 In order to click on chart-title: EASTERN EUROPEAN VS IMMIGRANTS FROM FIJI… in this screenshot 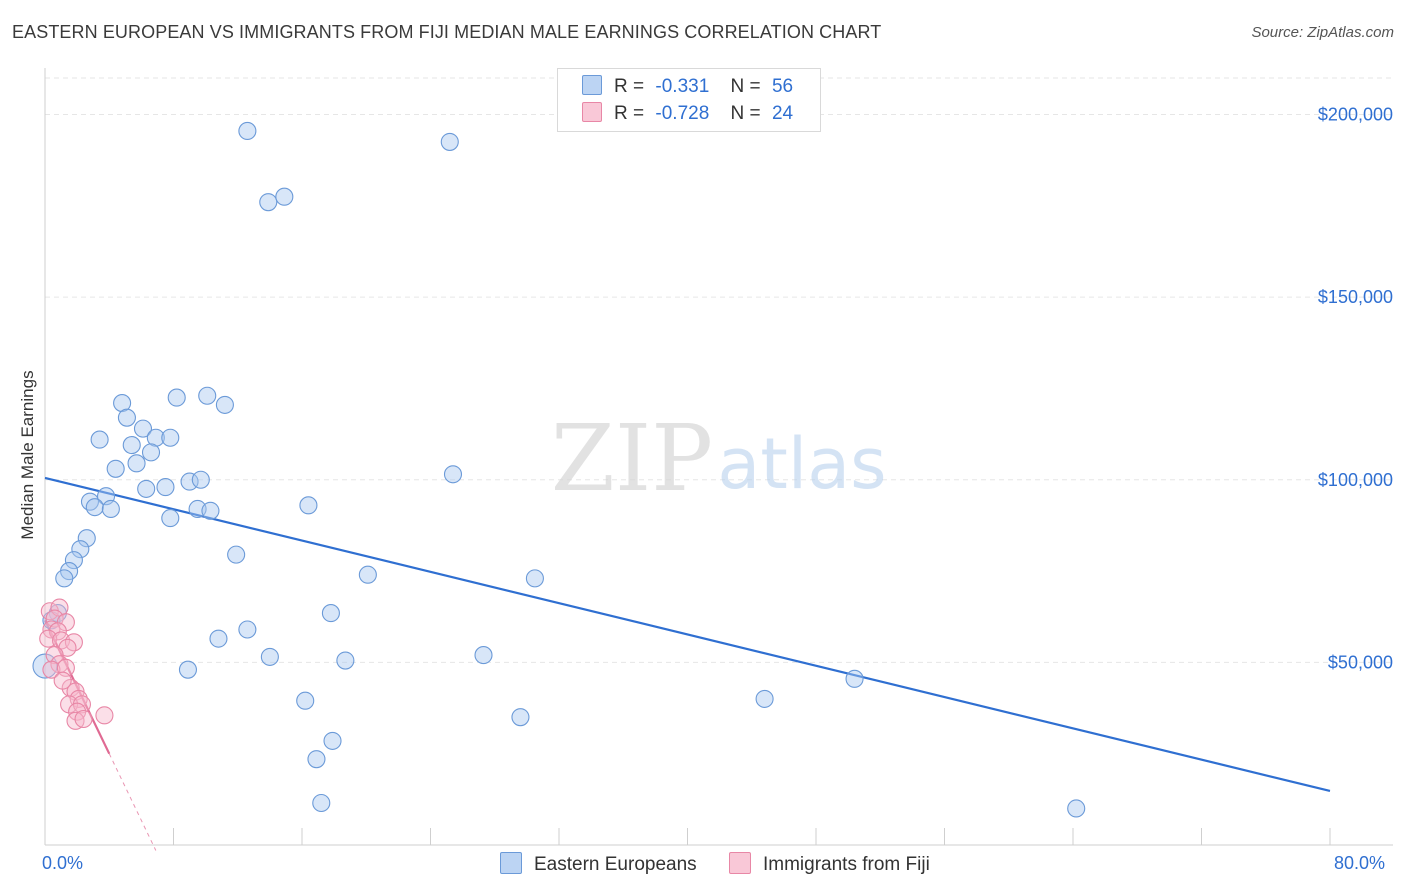, I will do `click(447, 32)`.